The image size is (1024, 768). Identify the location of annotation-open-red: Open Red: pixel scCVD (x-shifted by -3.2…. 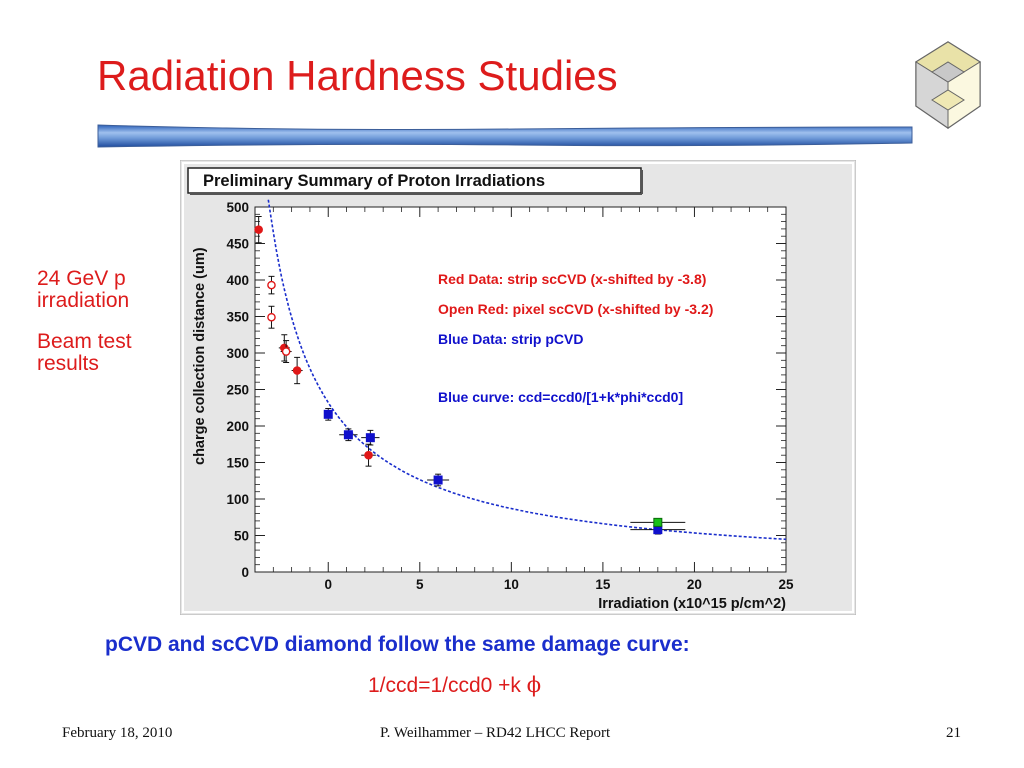
(575, 309).